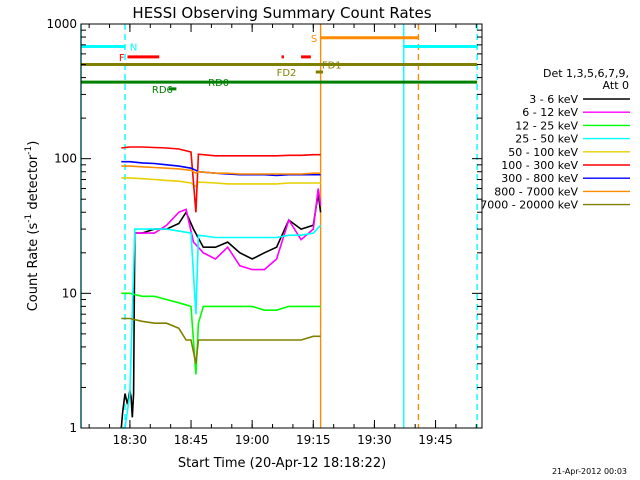  Describe the element at coordinates (279, 65) in the screenshot. I see `observing-flags: NF S FD1 FD2 RD0 RD6` at that location.